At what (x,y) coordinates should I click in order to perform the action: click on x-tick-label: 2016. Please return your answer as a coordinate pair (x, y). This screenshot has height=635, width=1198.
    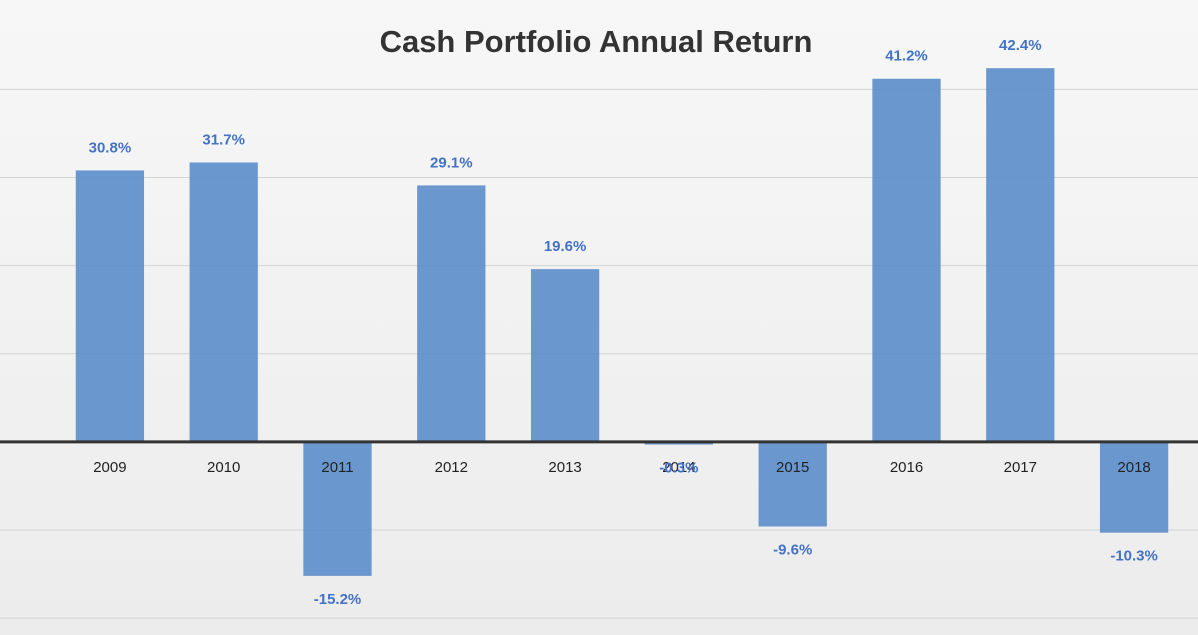
    Looking at the image, I should click on (906, 467).